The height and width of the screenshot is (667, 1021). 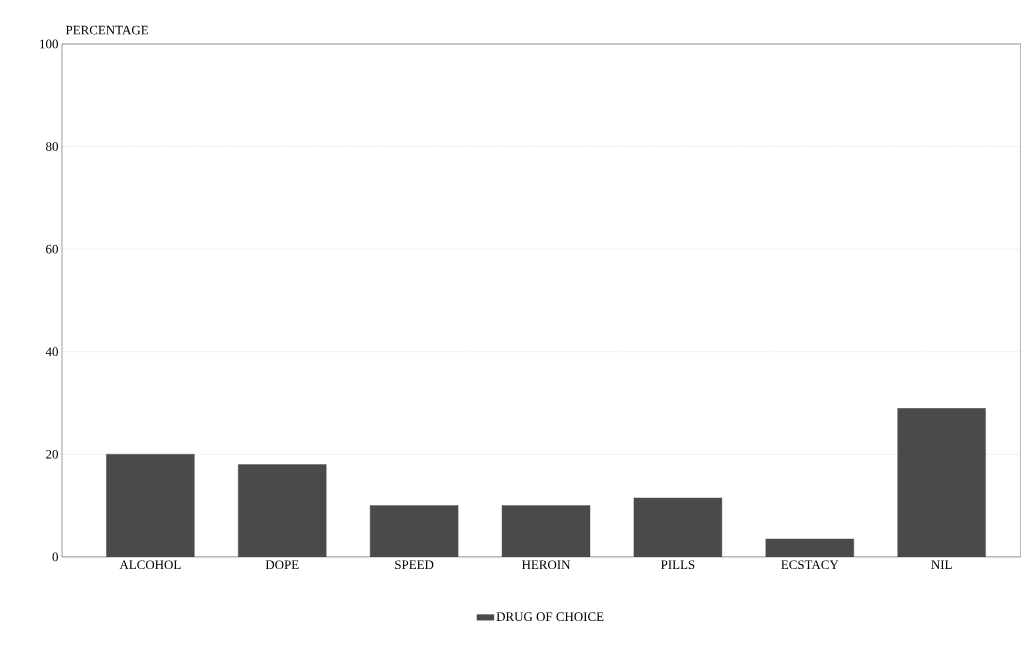 I want to click on y-tick-label: 40, so click(x=51, y=352).